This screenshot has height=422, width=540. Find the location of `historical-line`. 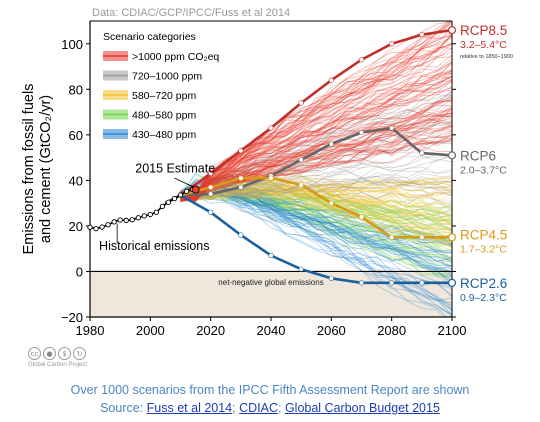

historical-line is located at coordinates (141, 209).